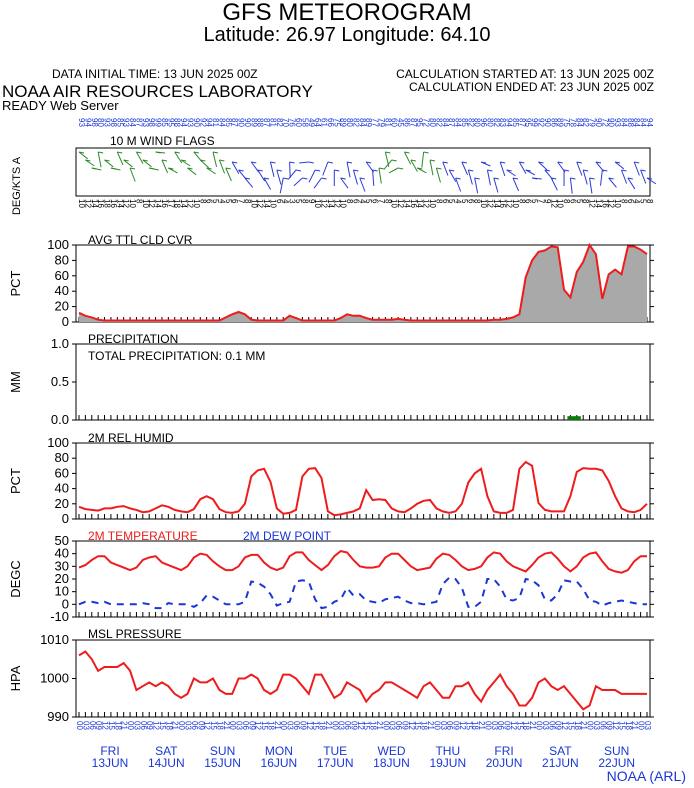 The width and height of the screenshot is (694, 788). Describe the element at coordinates (143, 536) in the screenshot. I see `temperature-title: 2M TEMPERATURE` at that location.